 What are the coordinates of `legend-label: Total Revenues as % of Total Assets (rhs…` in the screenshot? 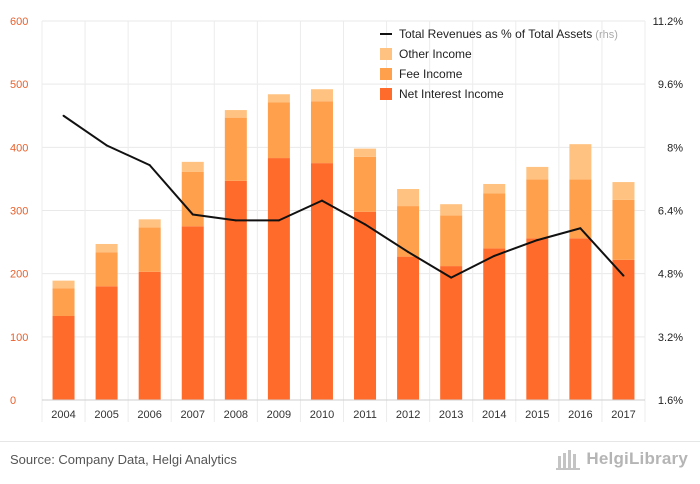 It's located at (508, 34).